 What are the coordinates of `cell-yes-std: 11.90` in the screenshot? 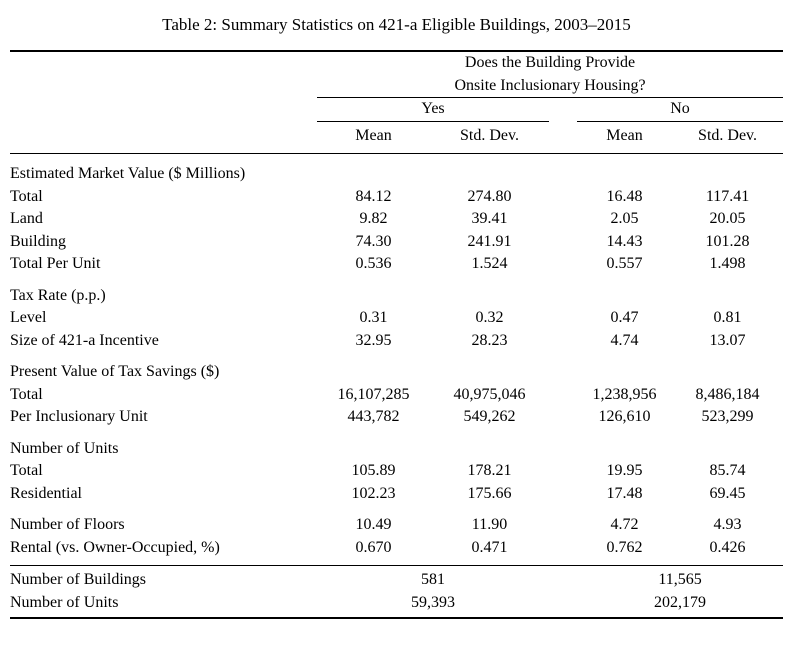 It's located at (489, 524).